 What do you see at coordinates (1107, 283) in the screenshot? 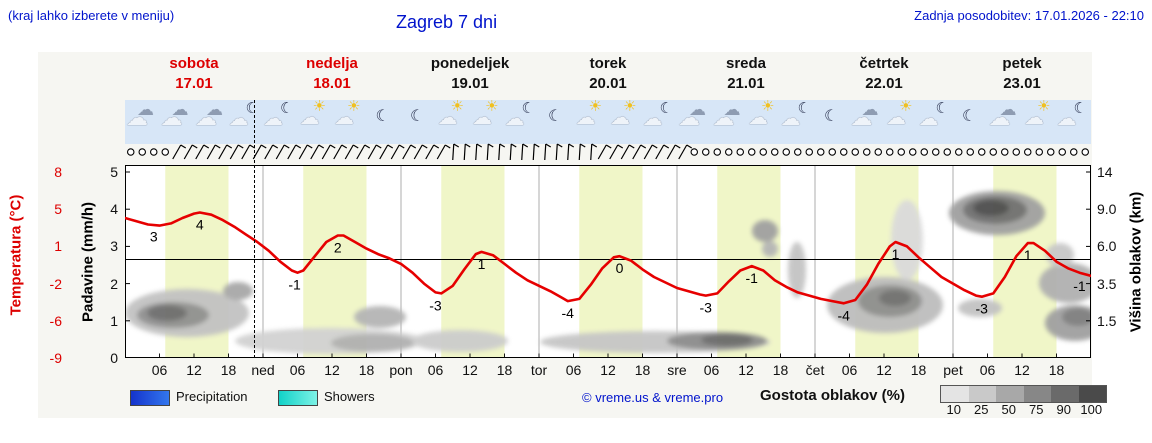
I see `cloud-height-tick: 3.5` at bounding box center [1107, 283].